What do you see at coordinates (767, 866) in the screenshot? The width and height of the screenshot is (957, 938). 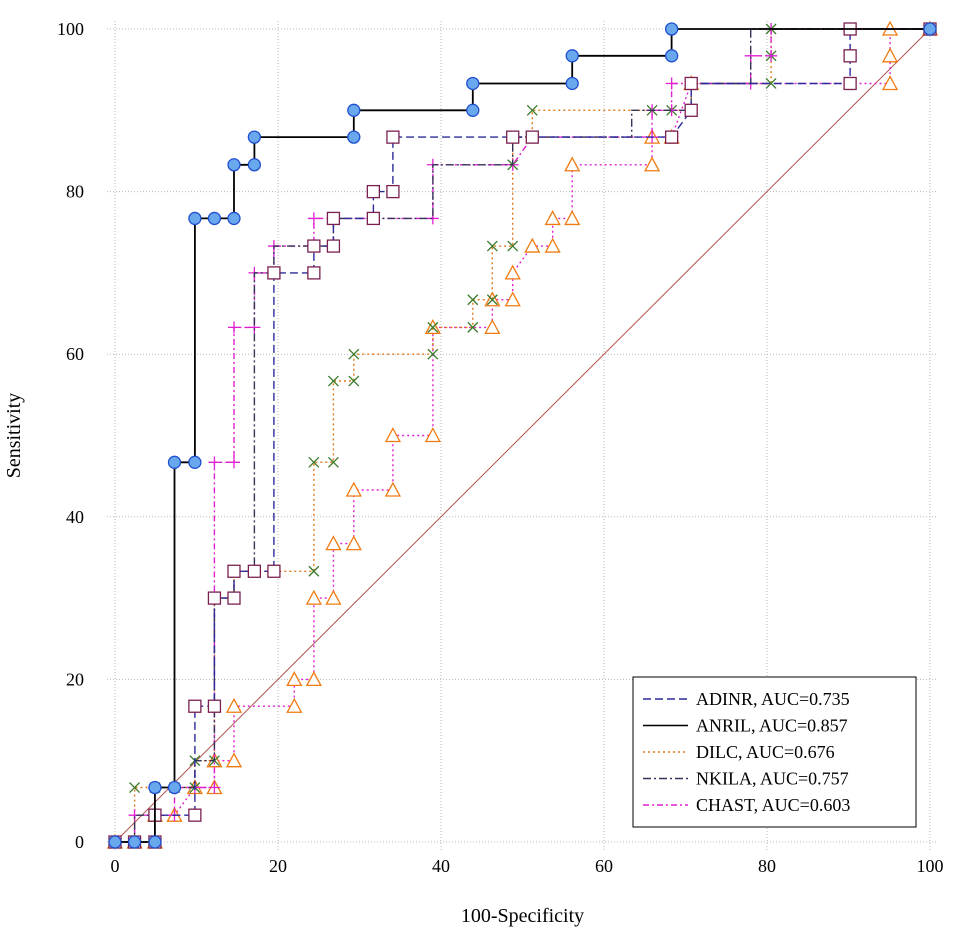 I see `x-tick-label: 80` at bounding box center [767, 866].